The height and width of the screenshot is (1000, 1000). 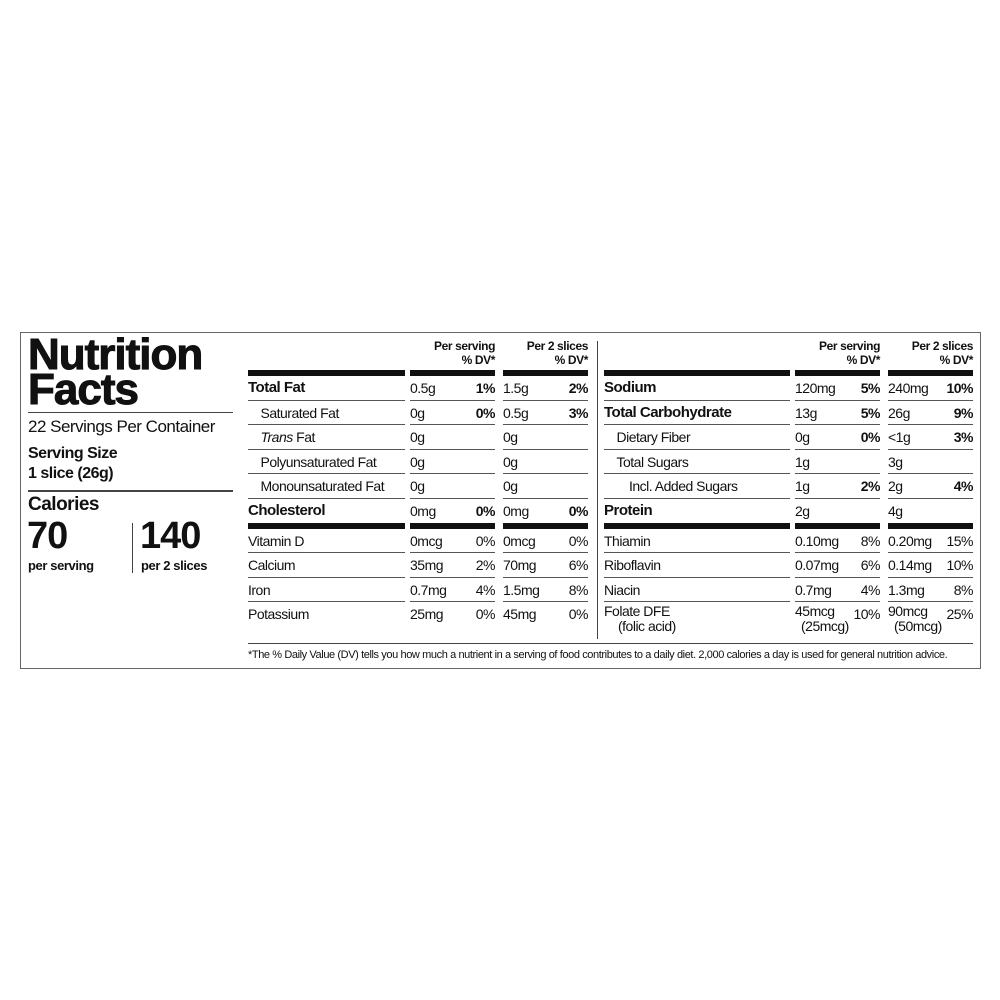 I want to click on nutrient-values: 0.5g 1%, so click(x=453, y=388).